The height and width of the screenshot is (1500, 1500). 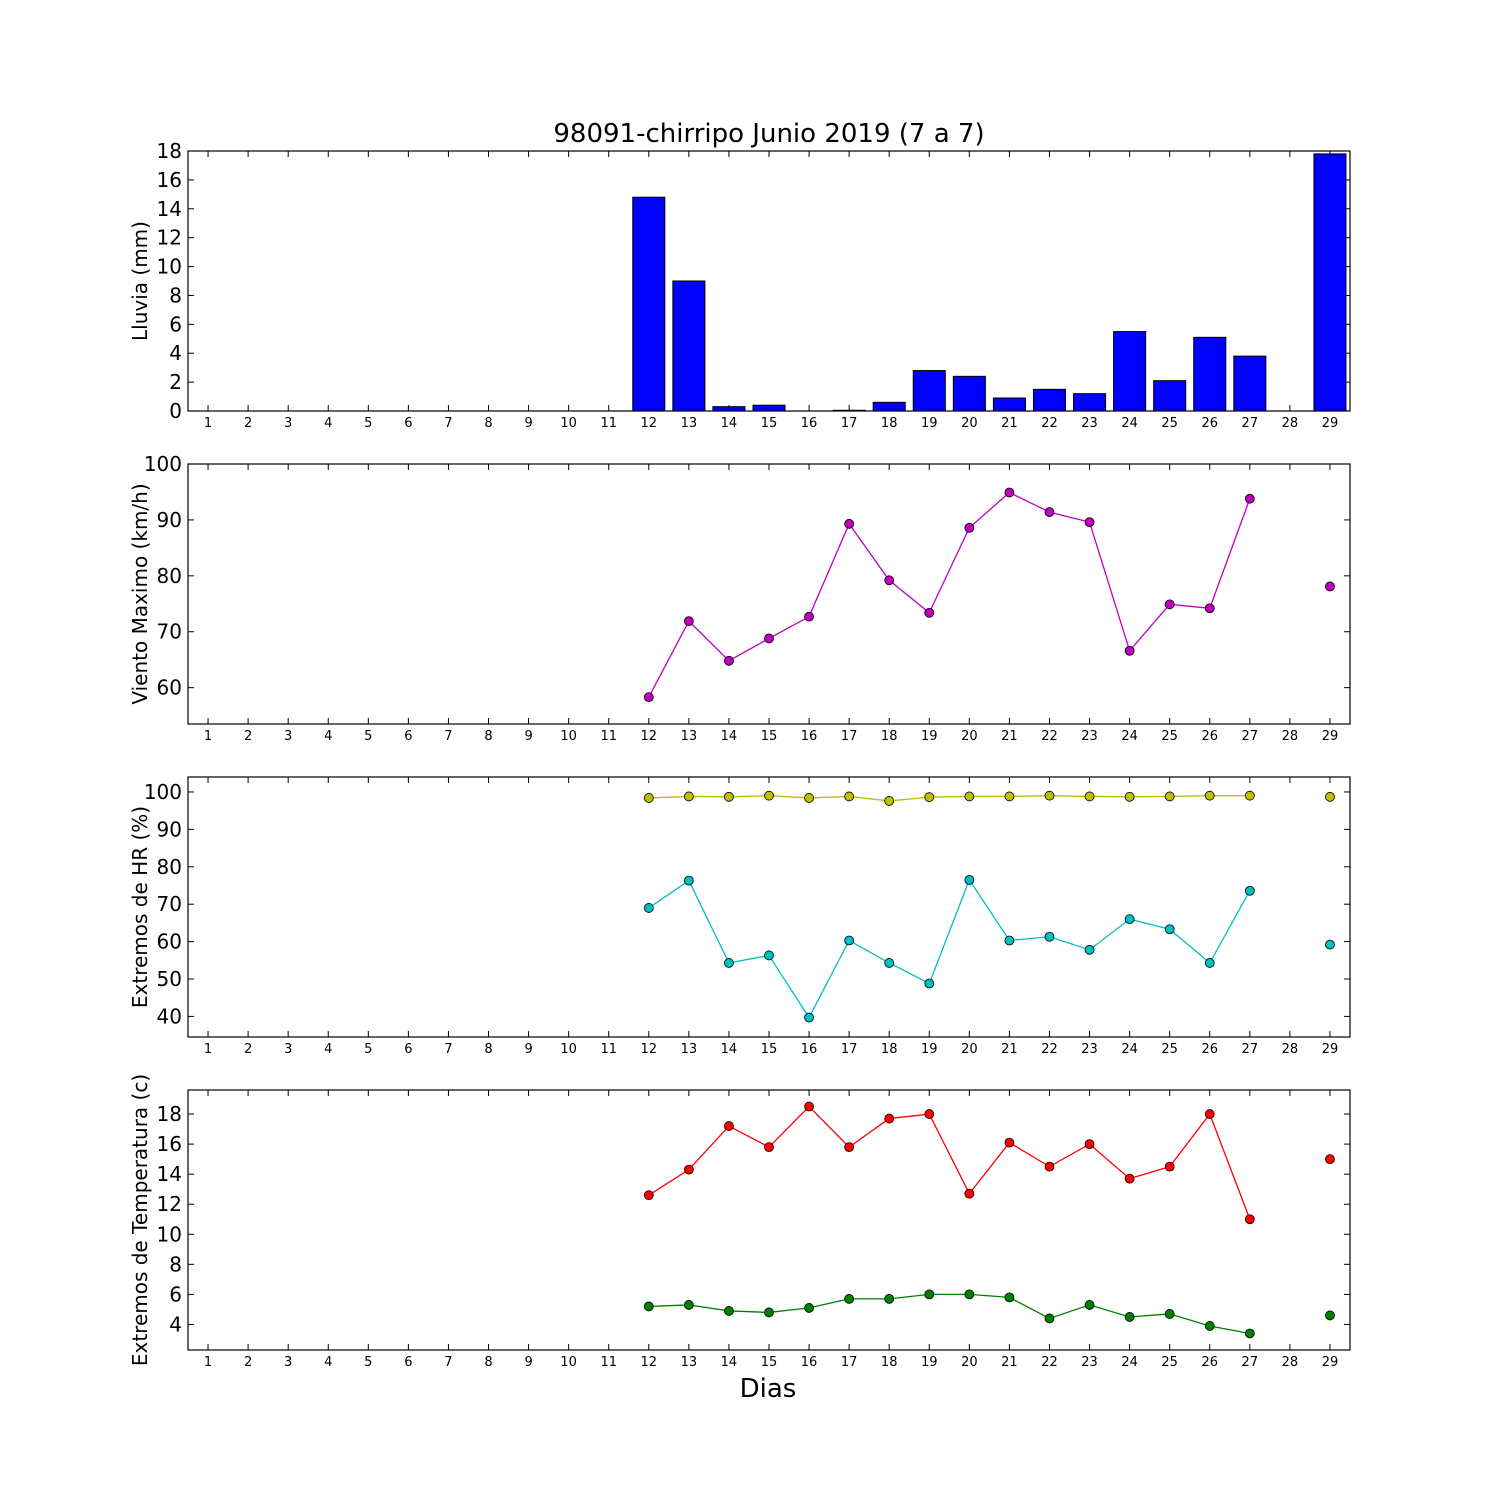 I want to click on x-tick-label: 11, so click(x=608, y=1362).